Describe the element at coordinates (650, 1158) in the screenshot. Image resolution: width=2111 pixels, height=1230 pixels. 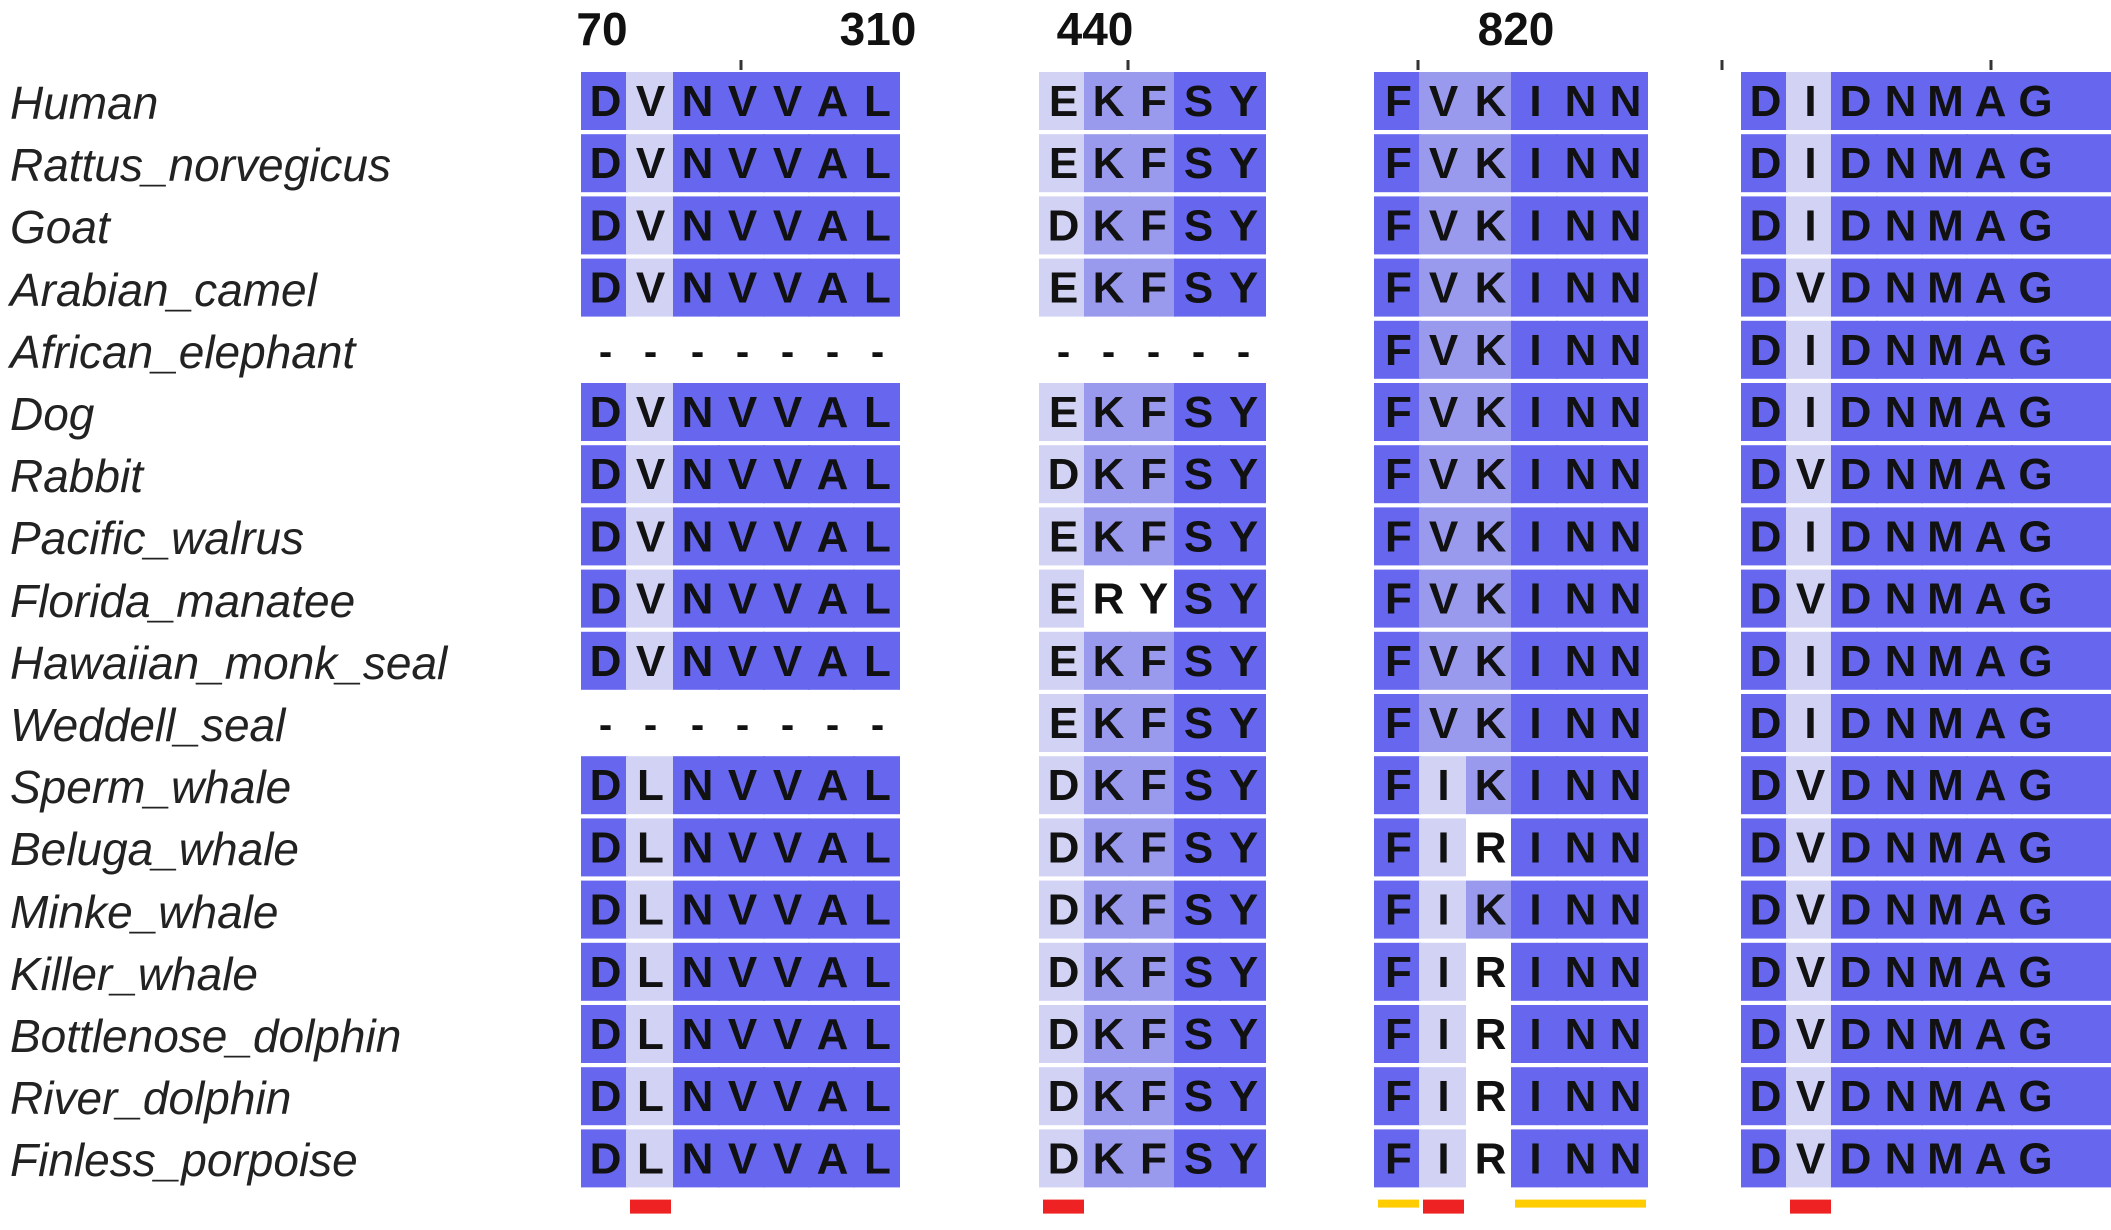
I see `residue-letter: L` at that location.